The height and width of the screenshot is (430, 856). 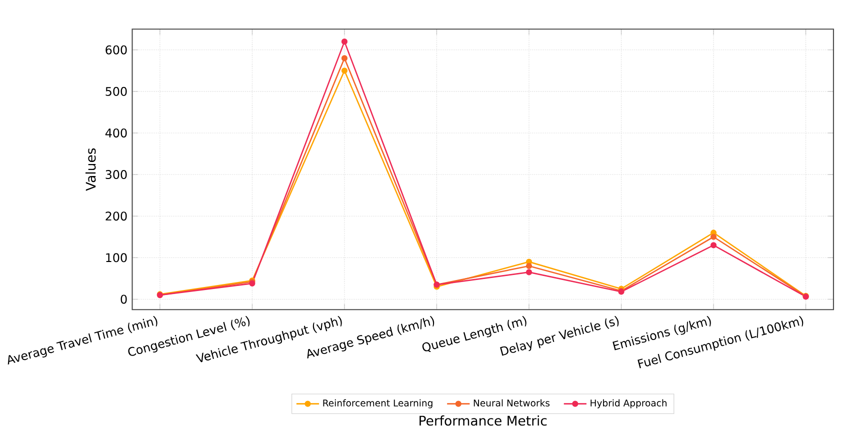 What do you see at coordinates (628, 403) in the screenshot?
I see `legend-label: Hybrid Approach` at bounding box center [628, 403].